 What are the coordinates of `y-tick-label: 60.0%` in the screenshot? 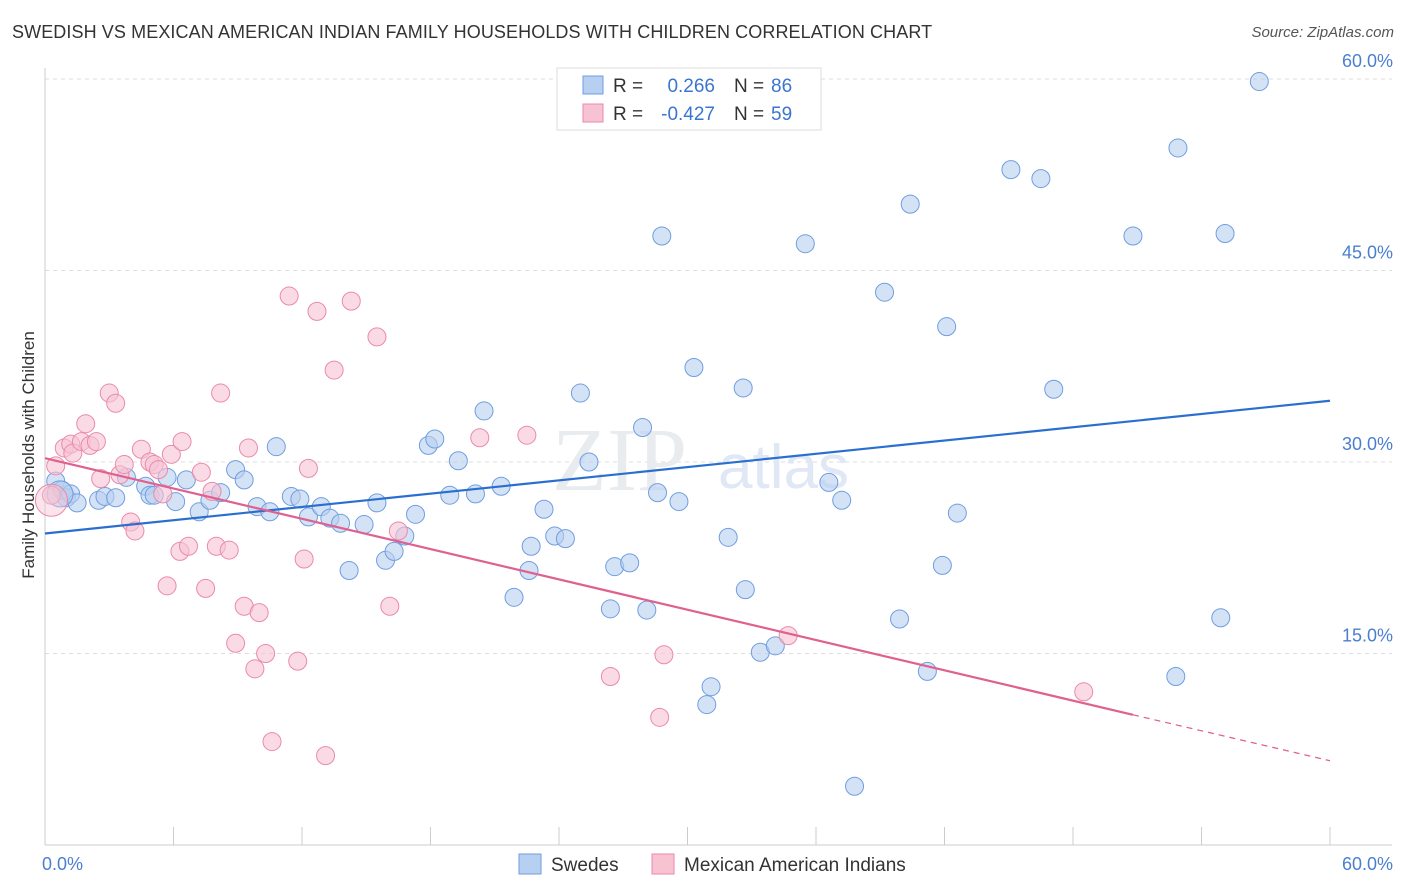 It's located at (1367, 61).